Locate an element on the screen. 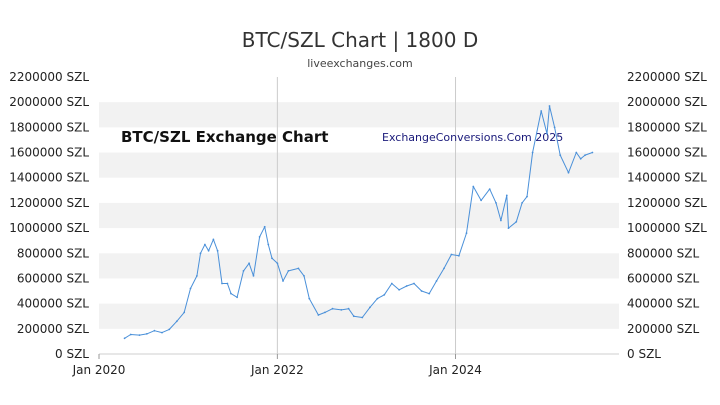 The width and height of the screenshot is (720, 405). y-tick-label-right: 2000000 SZL is located at coordinates (667, 102).